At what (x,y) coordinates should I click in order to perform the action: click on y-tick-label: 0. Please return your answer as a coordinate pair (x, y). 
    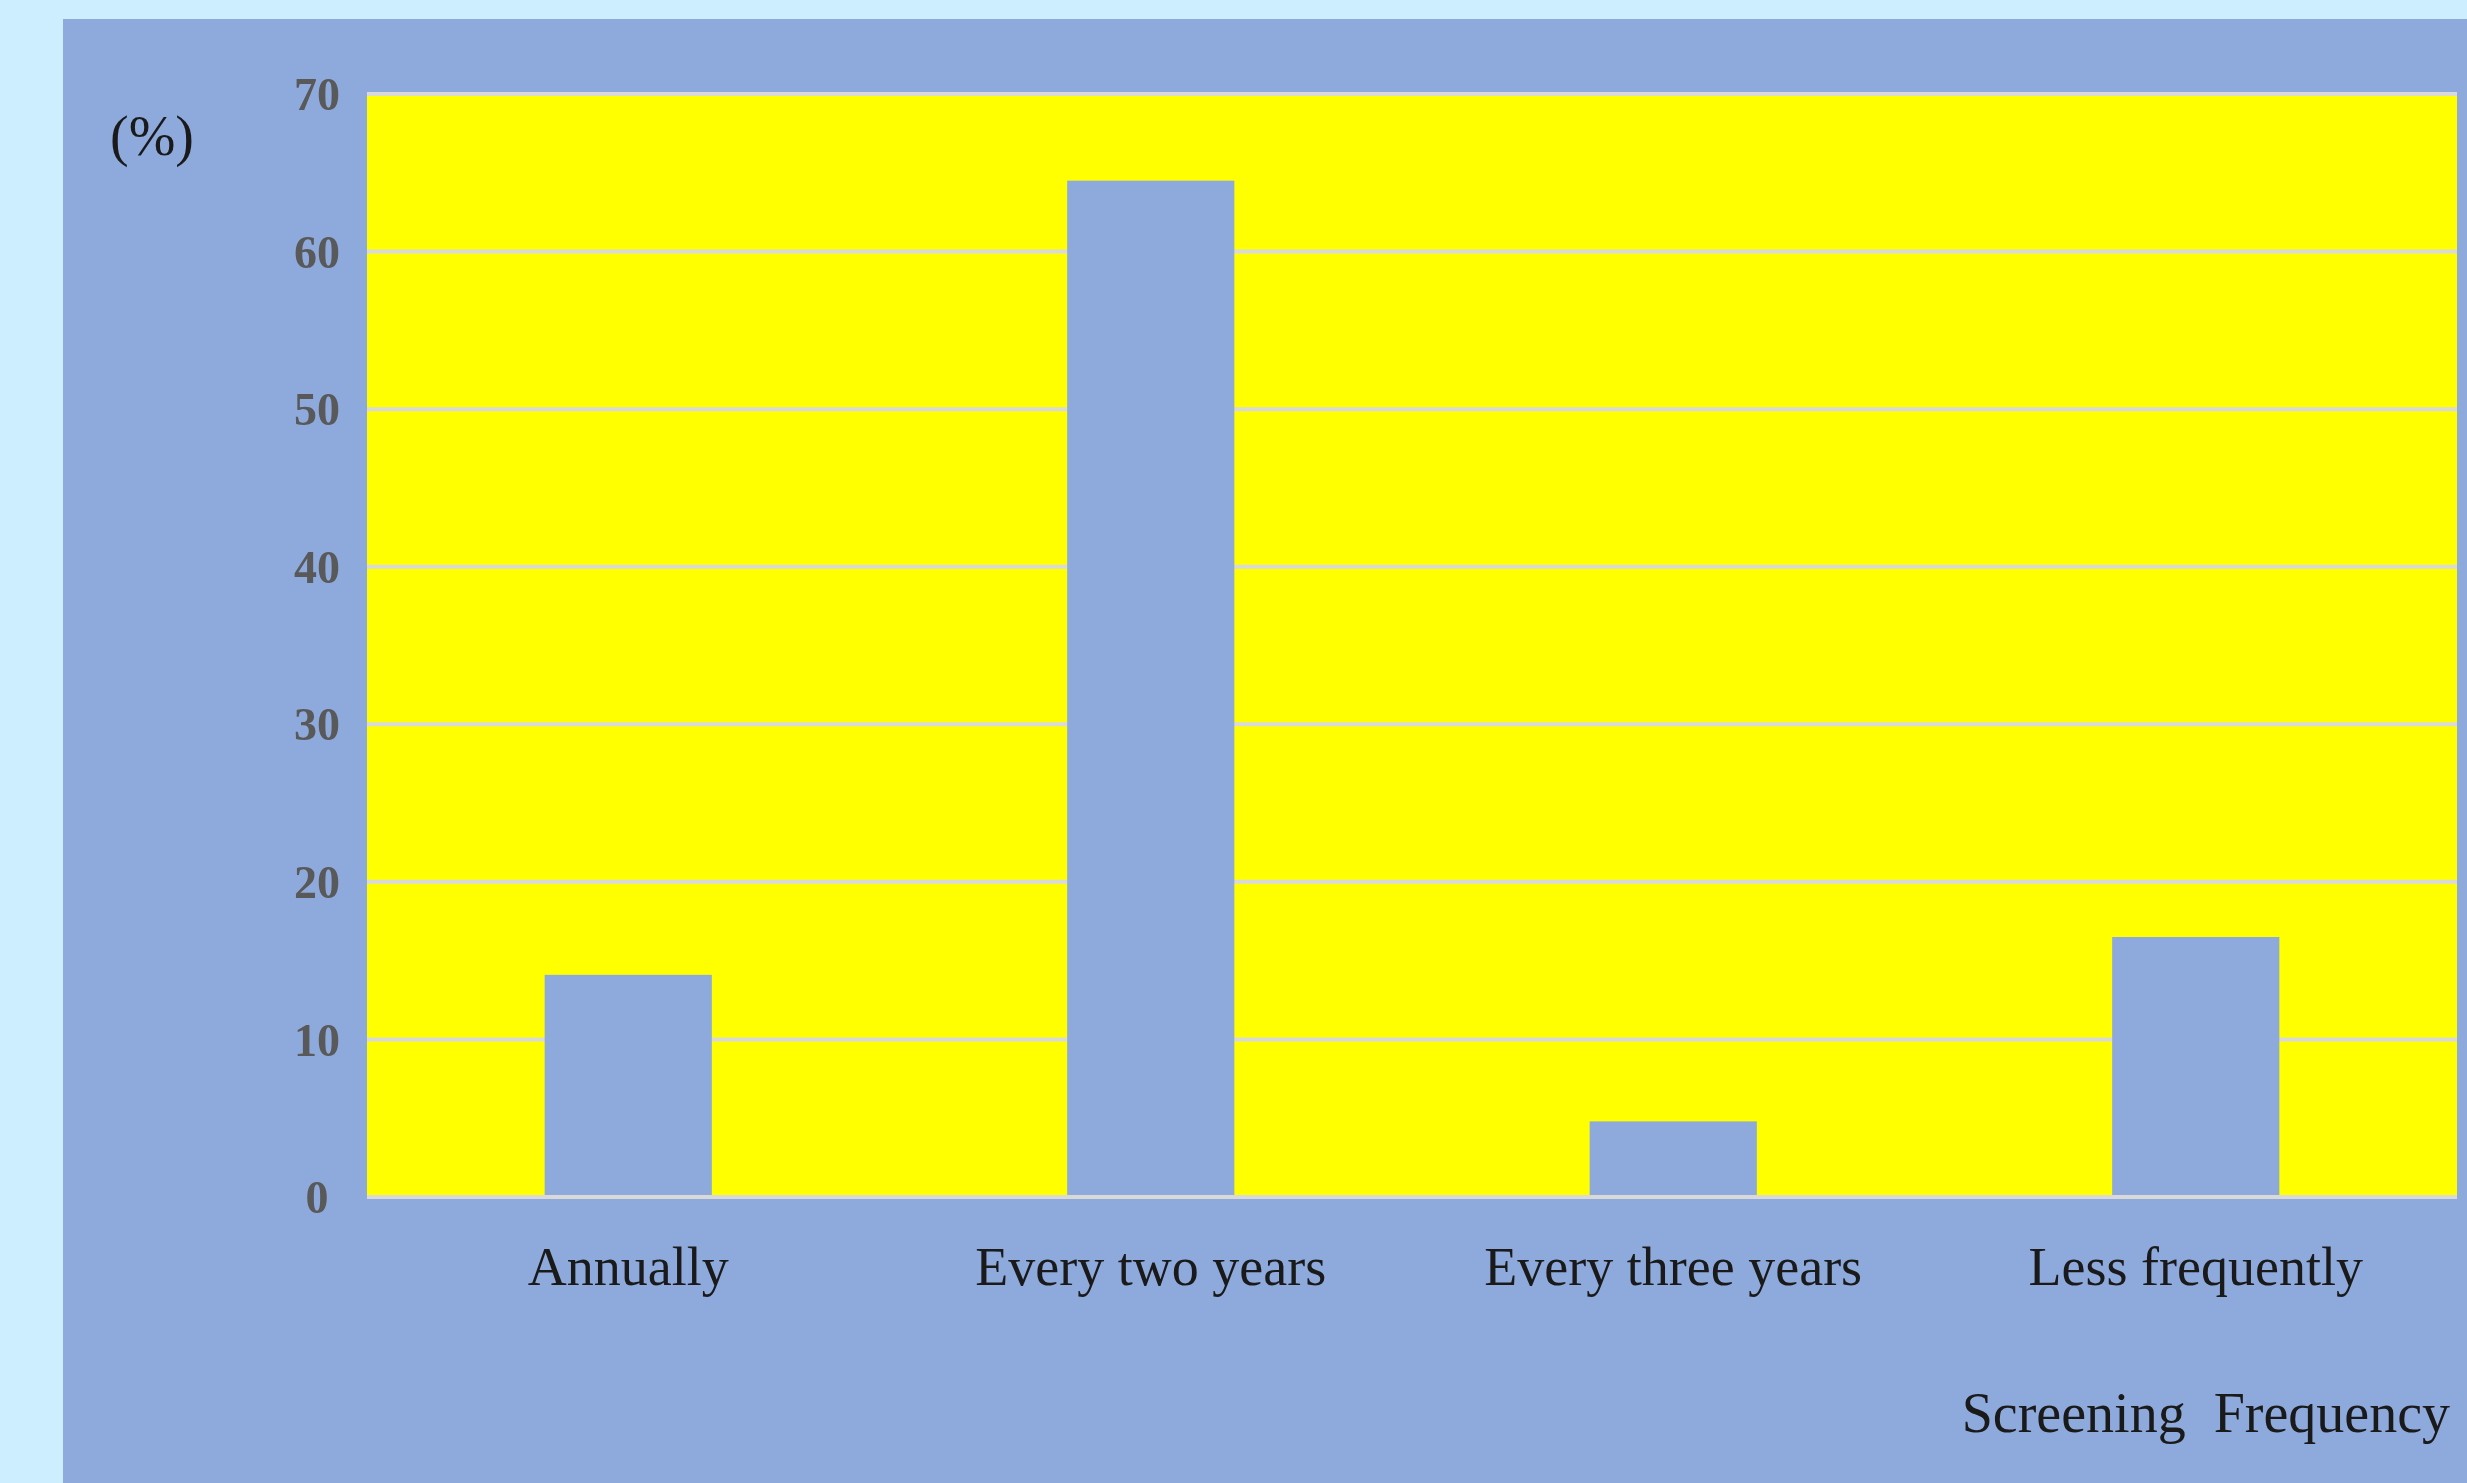
    Looking at the image, I should click on (317, 1198).